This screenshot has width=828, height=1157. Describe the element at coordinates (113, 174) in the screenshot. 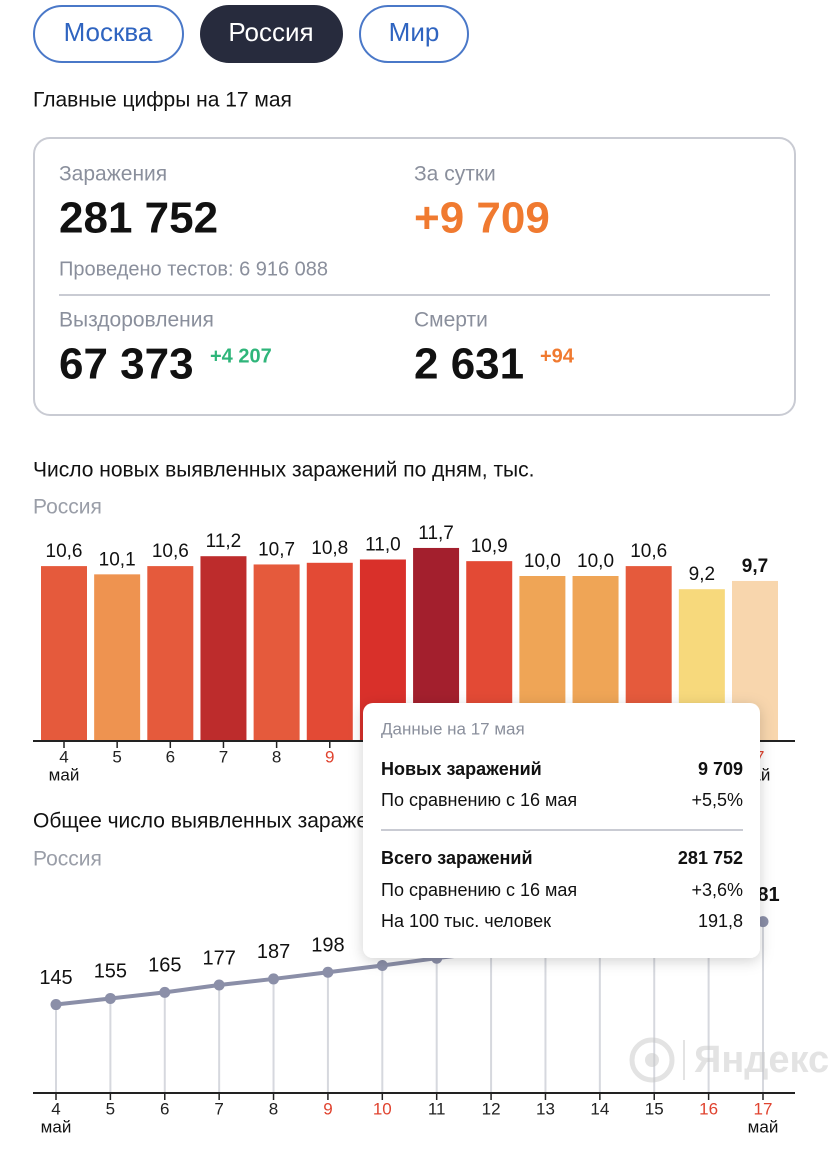

I see `stat-label: Заражения` at that location.